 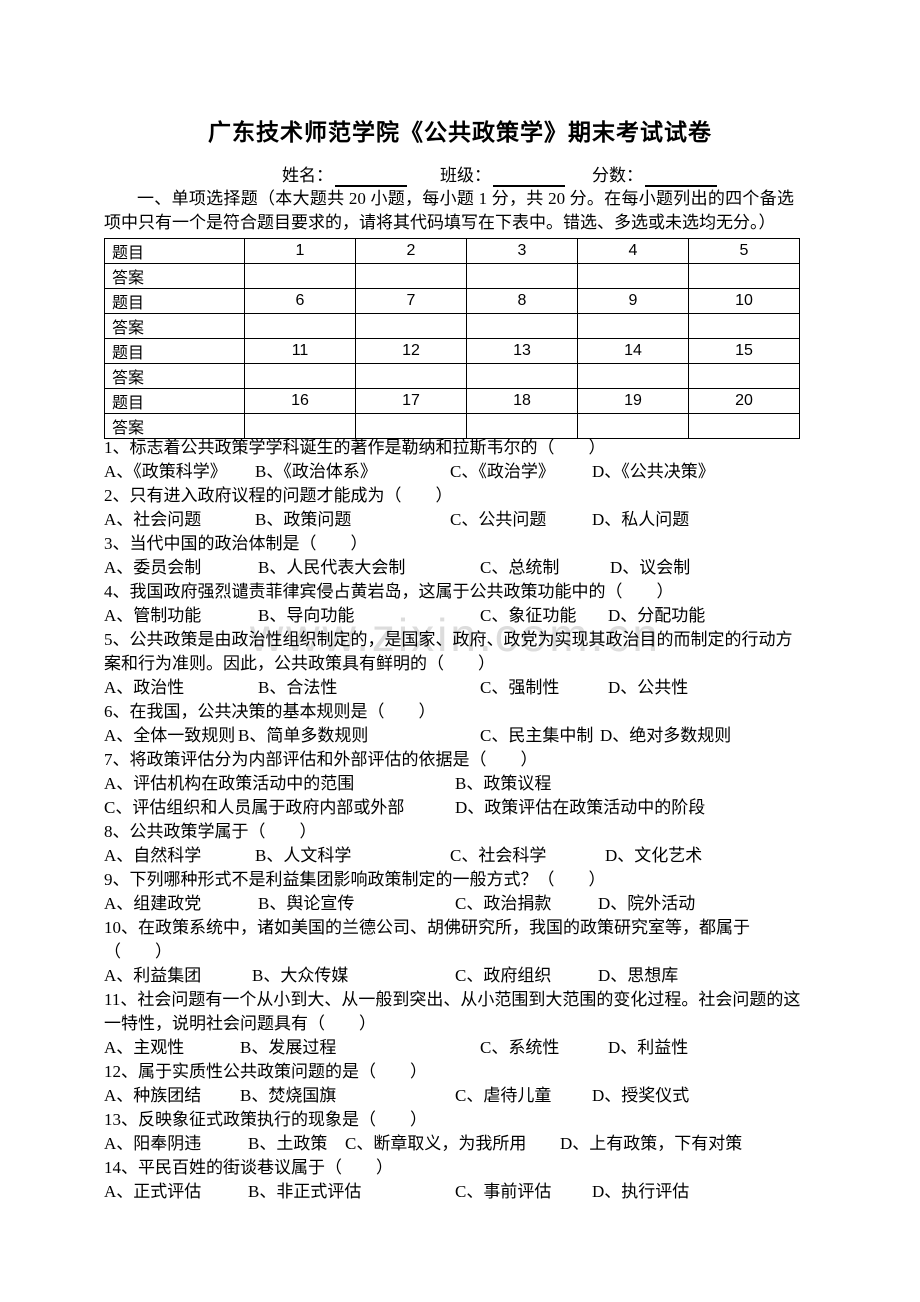 What do you see at coordinates (503, 1191) in the screenshot?
I see `option-item: C、事前评估` at bounding box center [503, 1191].